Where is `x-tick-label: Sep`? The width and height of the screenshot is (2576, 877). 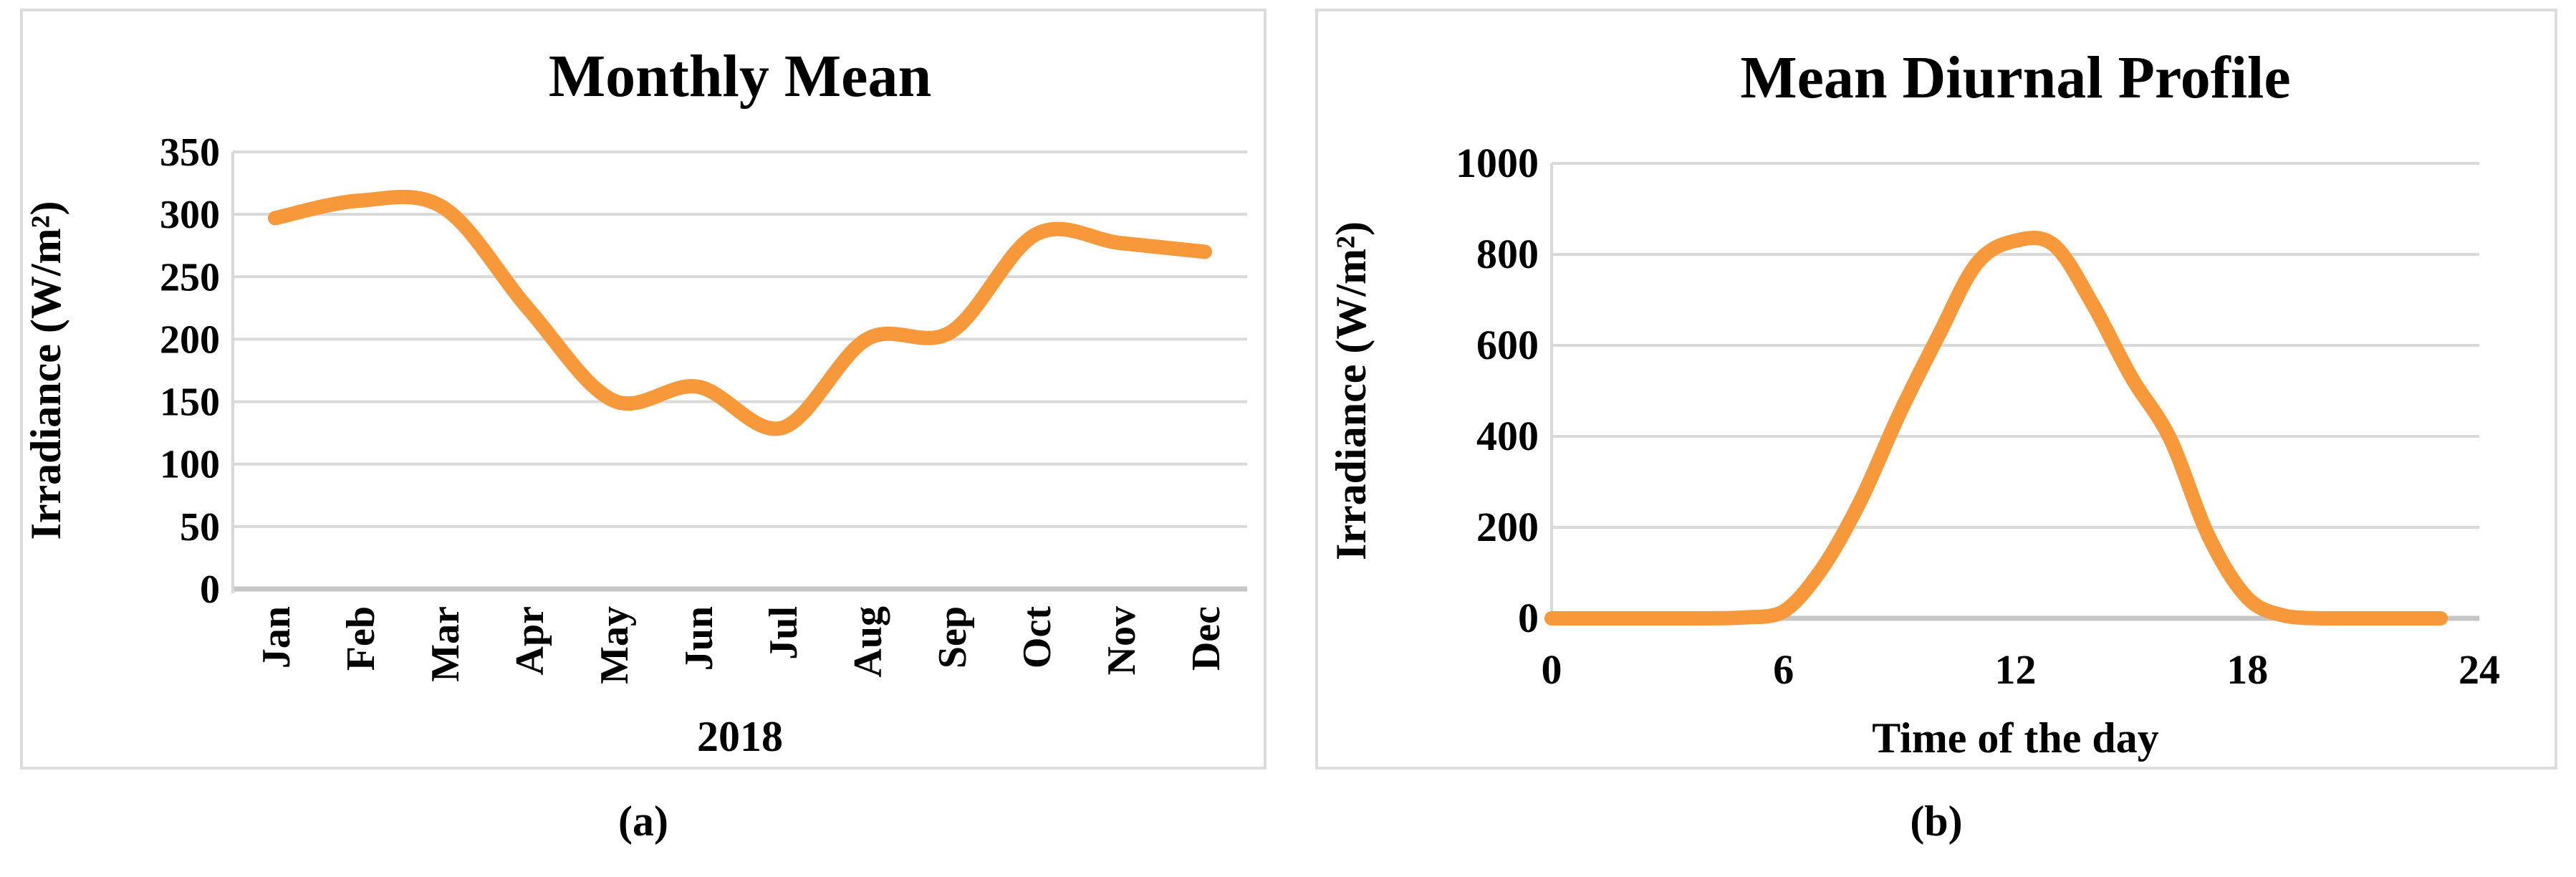
x-tick-label: Sep is located at coordinates (953, 637).